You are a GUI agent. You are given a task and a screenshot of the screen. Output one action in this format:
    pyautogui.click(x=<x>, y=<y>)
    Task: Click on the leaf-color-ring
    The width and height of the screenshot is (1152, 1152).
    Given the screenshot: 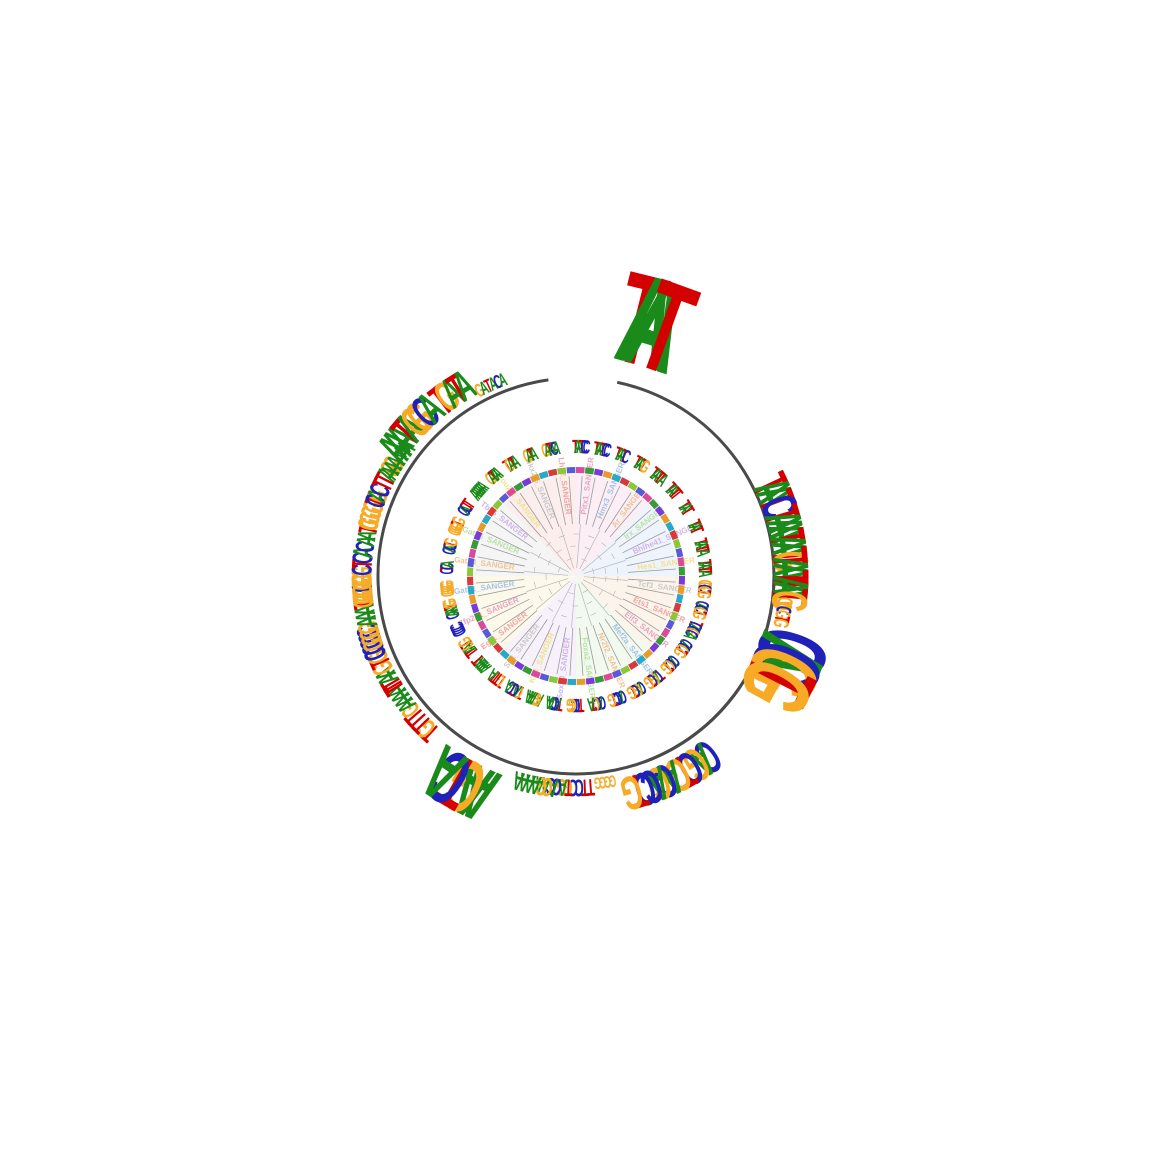 What is the action you would take?
    pyautogui.click(x=576, y=576)
    